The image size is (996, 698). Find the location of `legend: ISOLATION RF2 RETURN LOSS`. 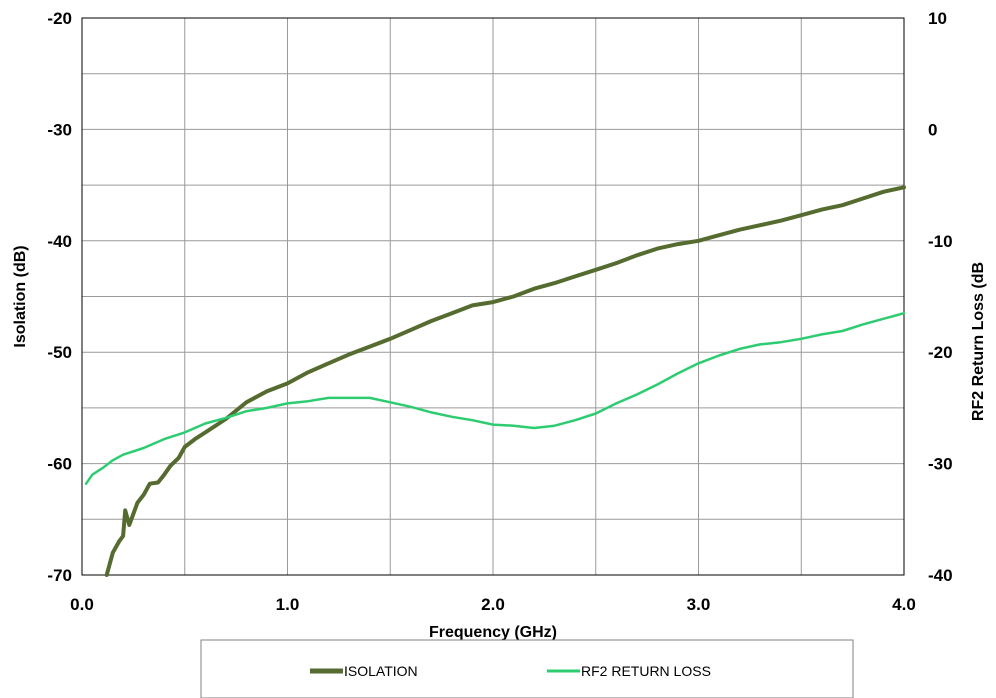

legend: ISOLATION RF2 RETURN LOSS is located at coordinates (527, 668).